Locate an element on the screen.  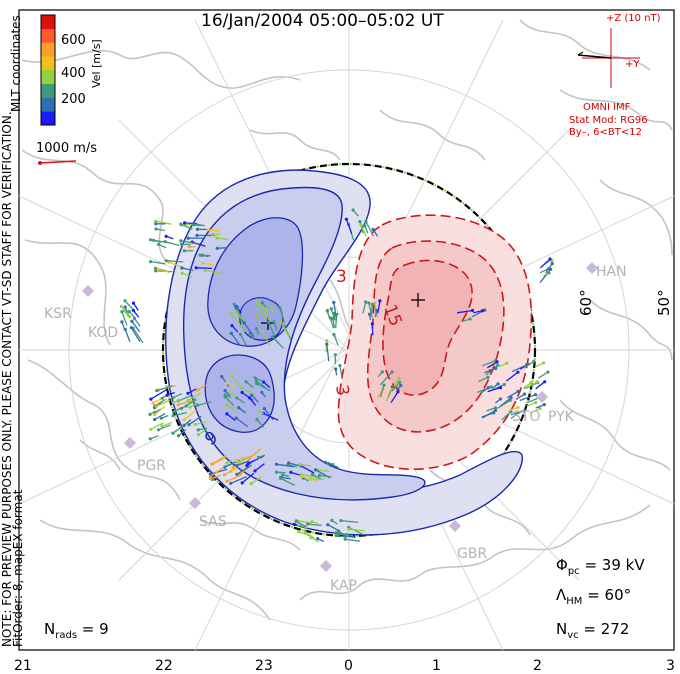
vector-count: Nvc = 272 is located at coordinates (592, 630).